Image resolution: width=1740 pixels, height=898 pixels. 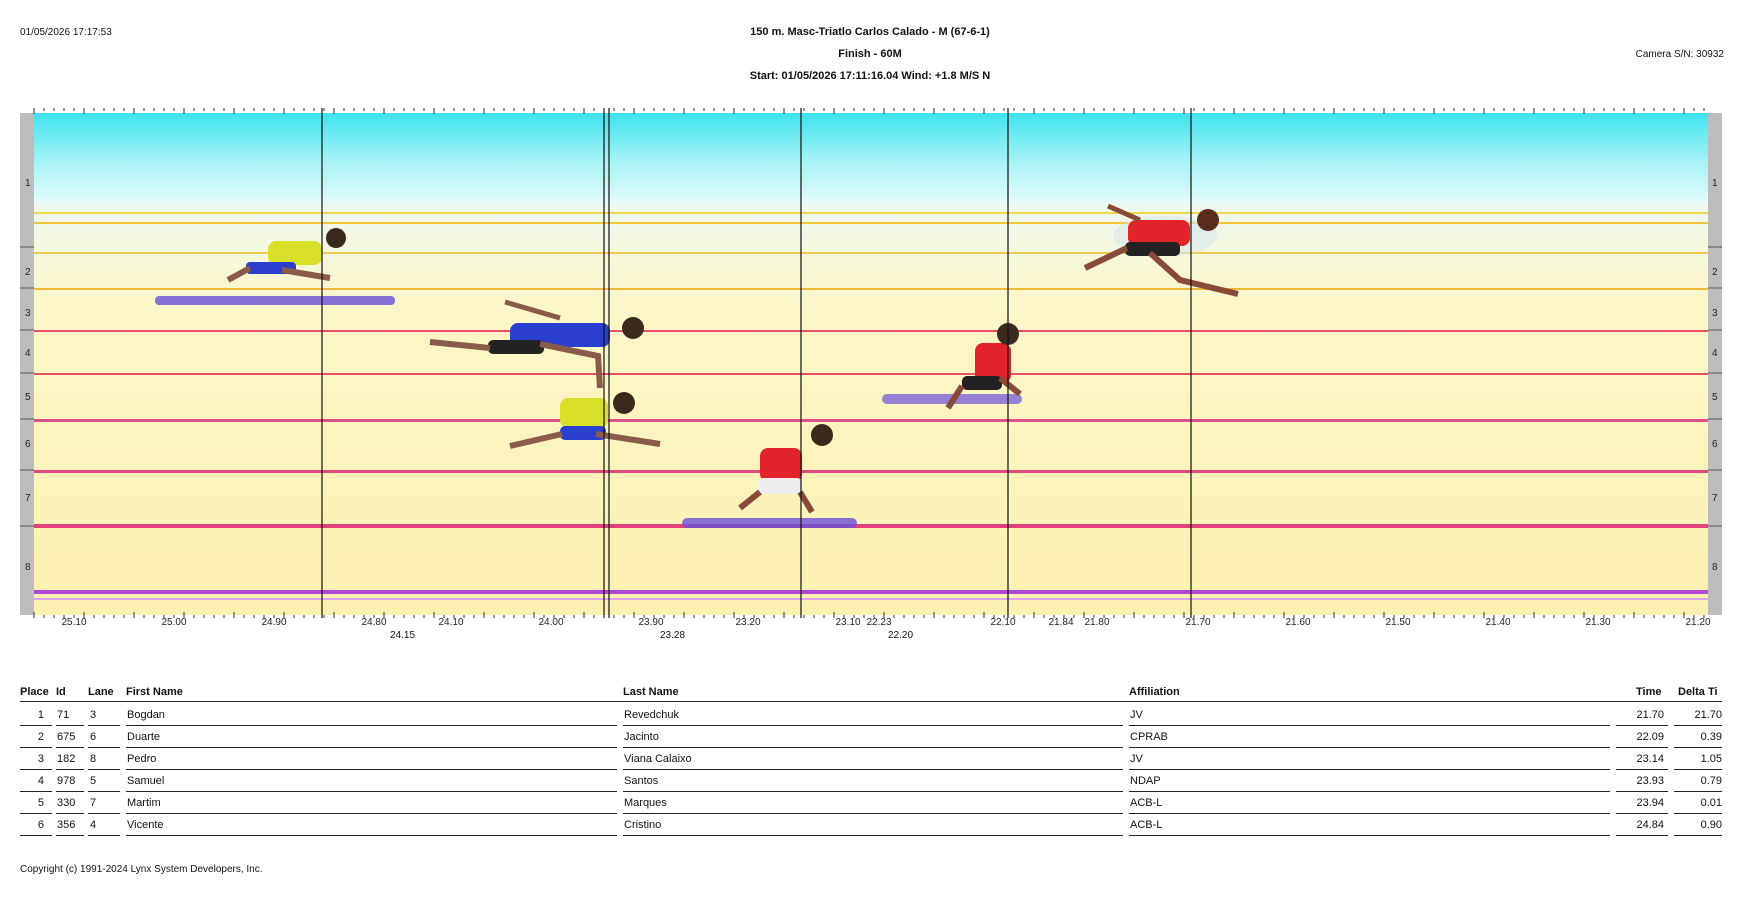 I want to click on table-row: 4 978 5 Samuel Santos NDAP 23.93 0.79, so click(x=870, y=783).